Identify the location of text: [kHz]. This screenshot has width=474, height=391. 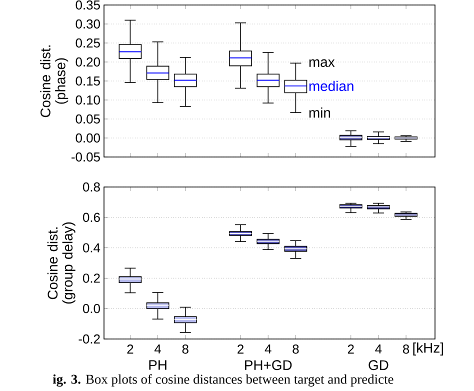
(428, 349).